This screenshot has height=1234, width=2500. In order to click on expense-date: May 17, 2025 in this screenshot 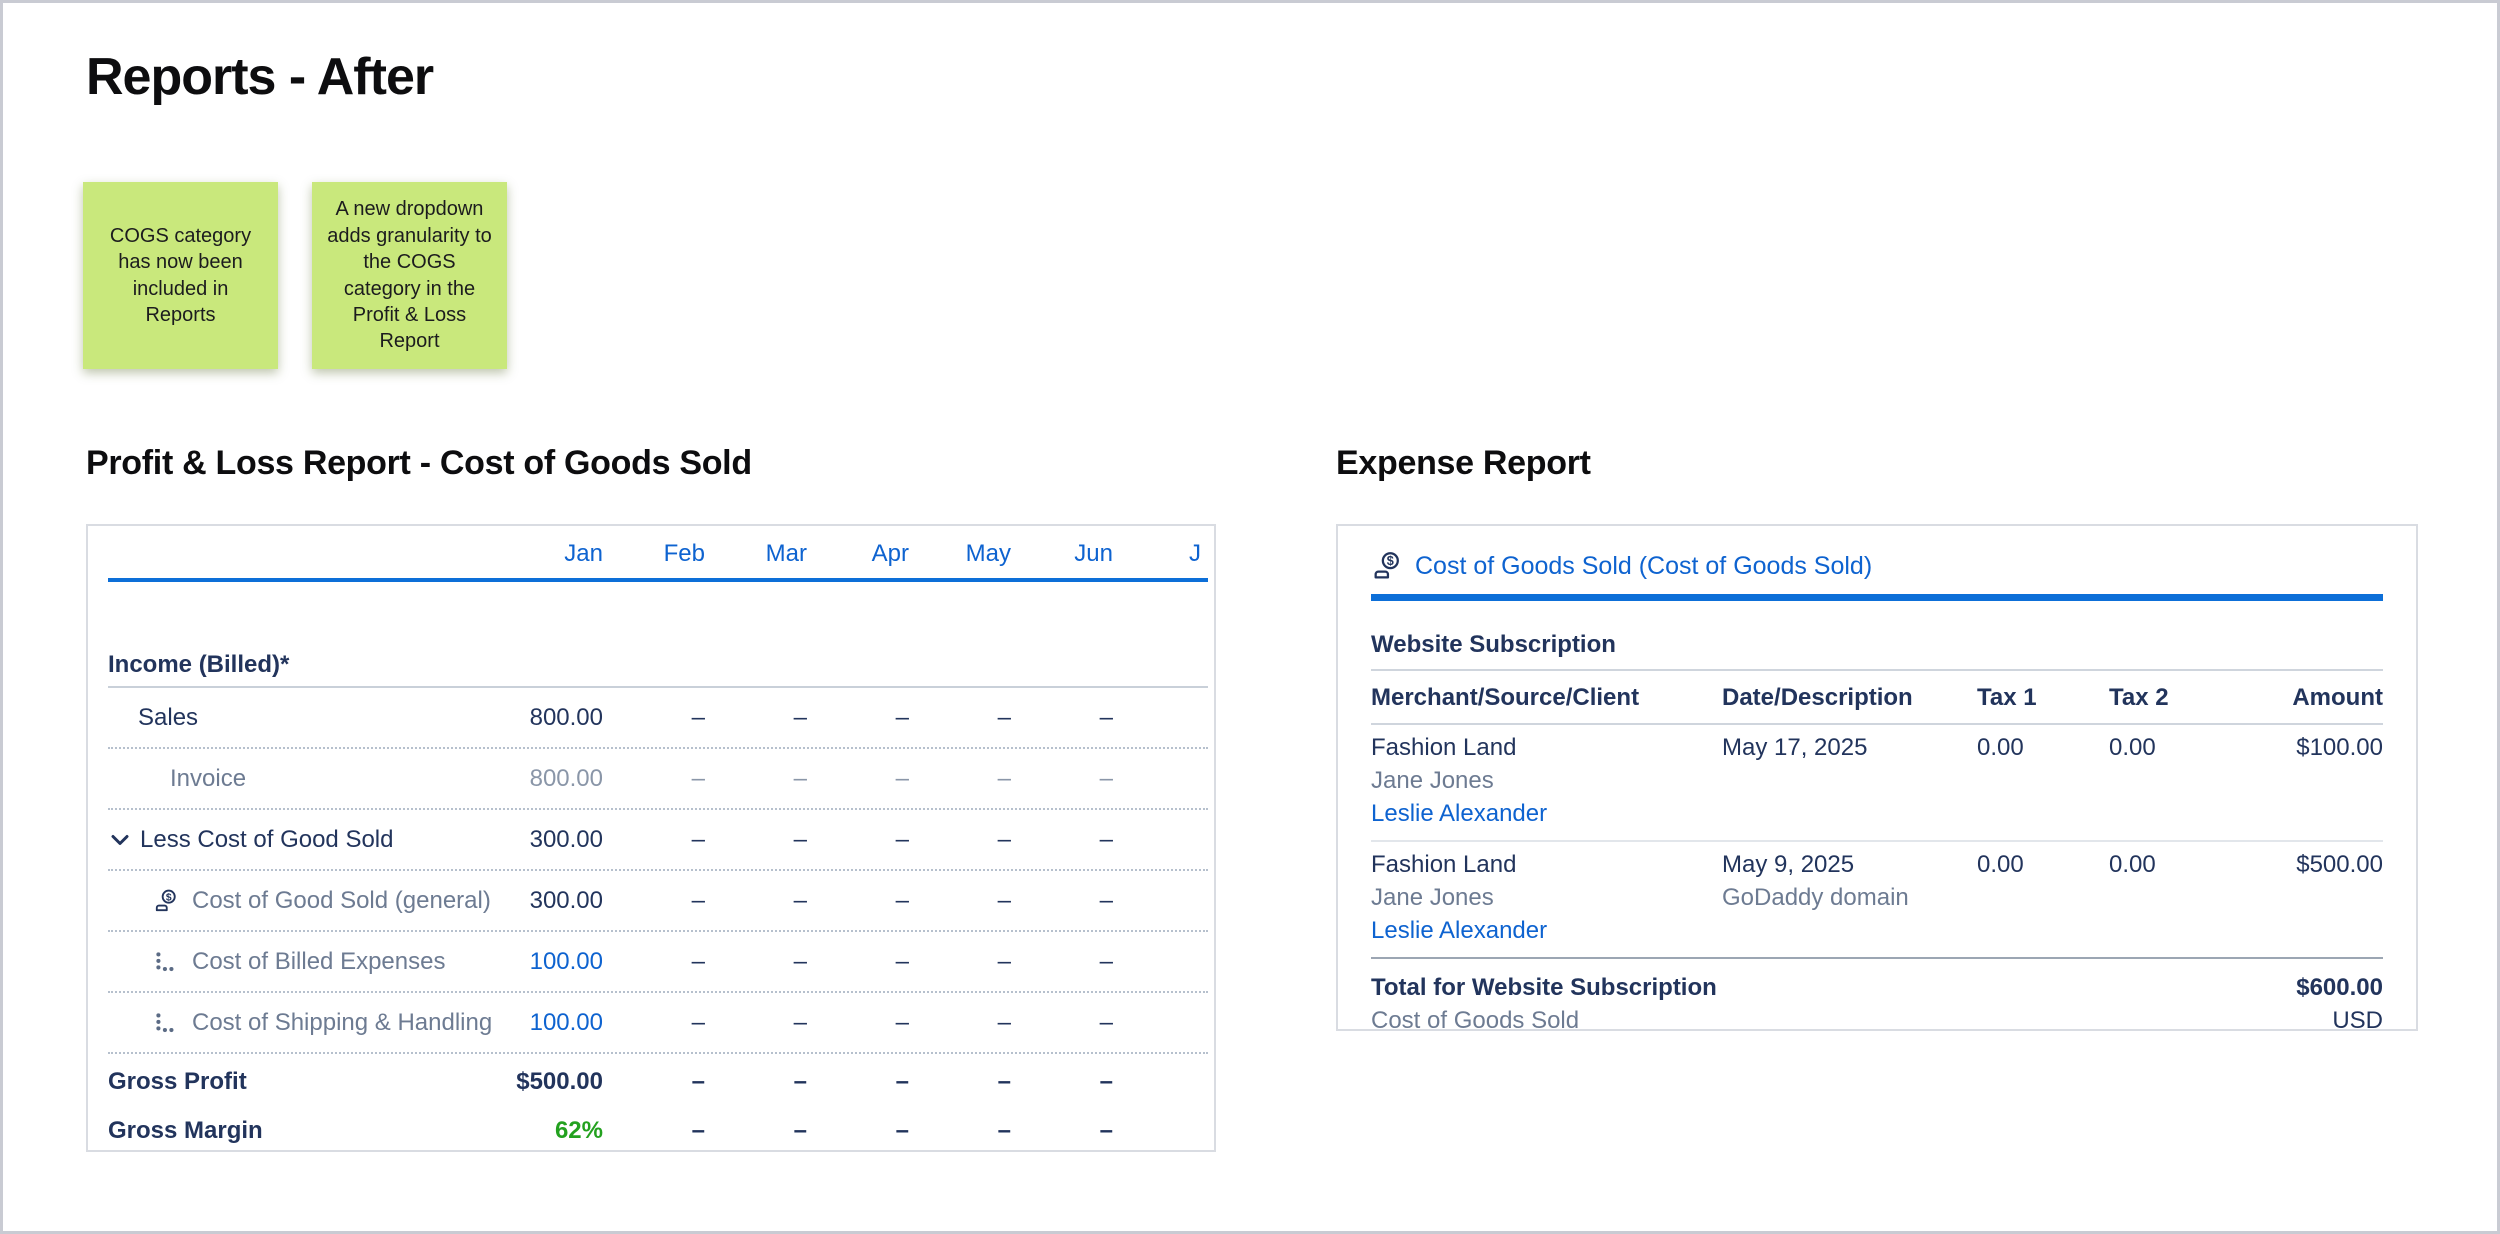, I will do `click(1795, 747)`.